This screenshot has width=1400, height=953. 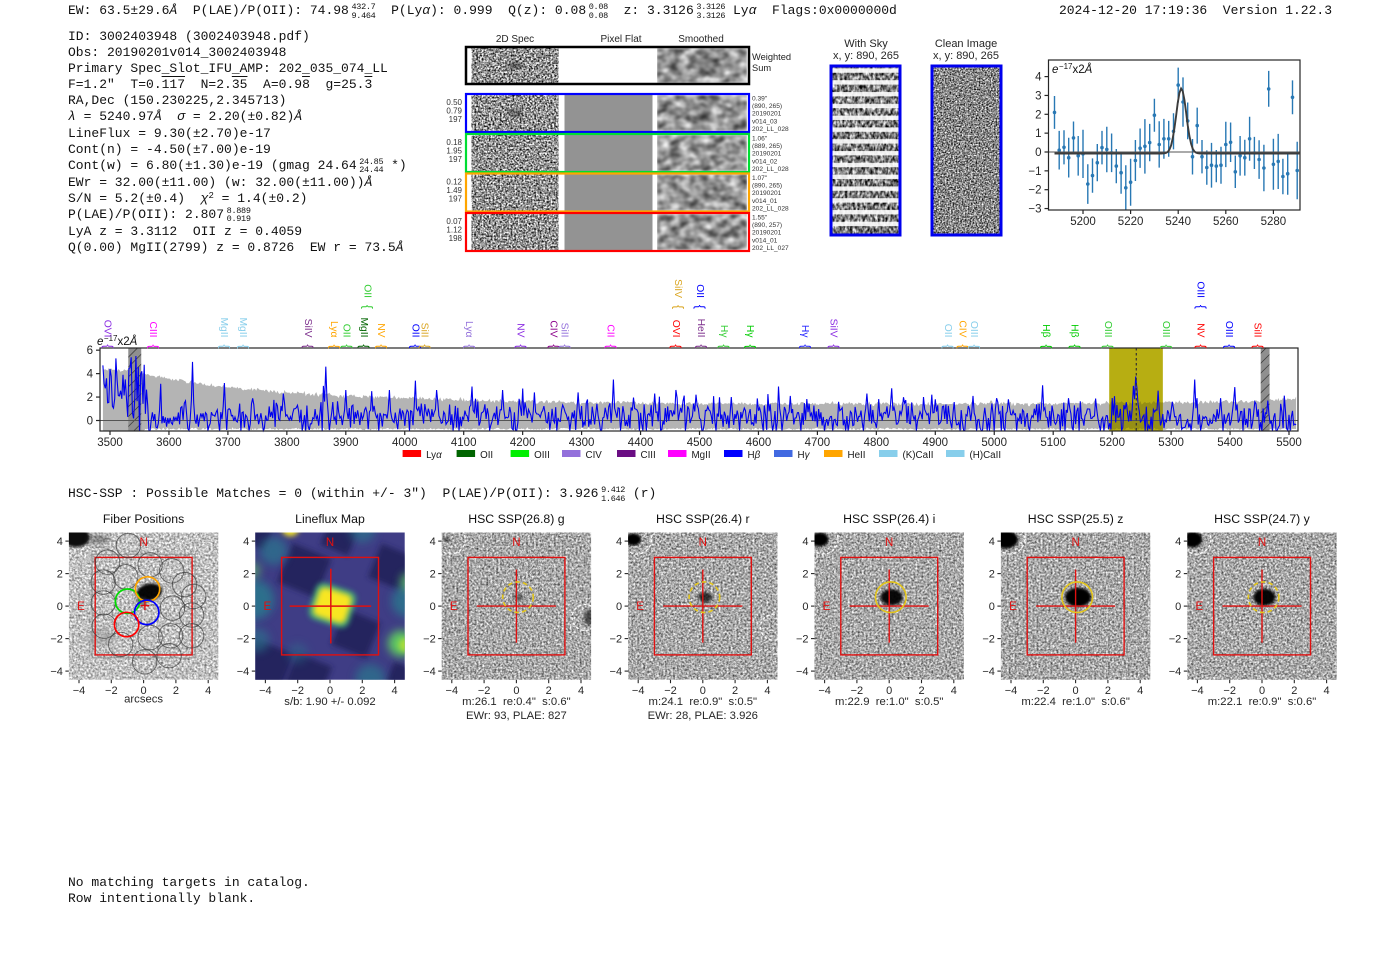 What do you see at coordinates (1038, 134) in the screenshot?
I see `svg-text: 1` at bounding box center [1038, 134].